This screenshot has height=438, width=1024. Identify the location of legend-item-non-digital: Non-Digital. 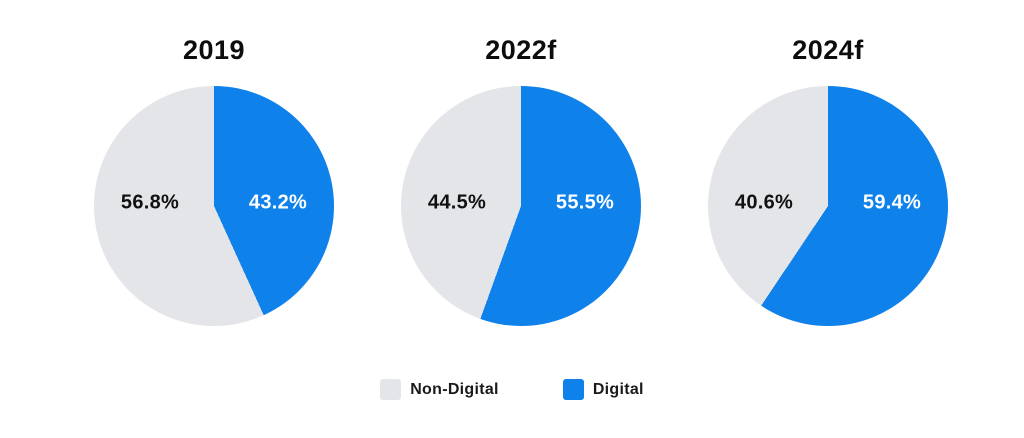
(439, 389).